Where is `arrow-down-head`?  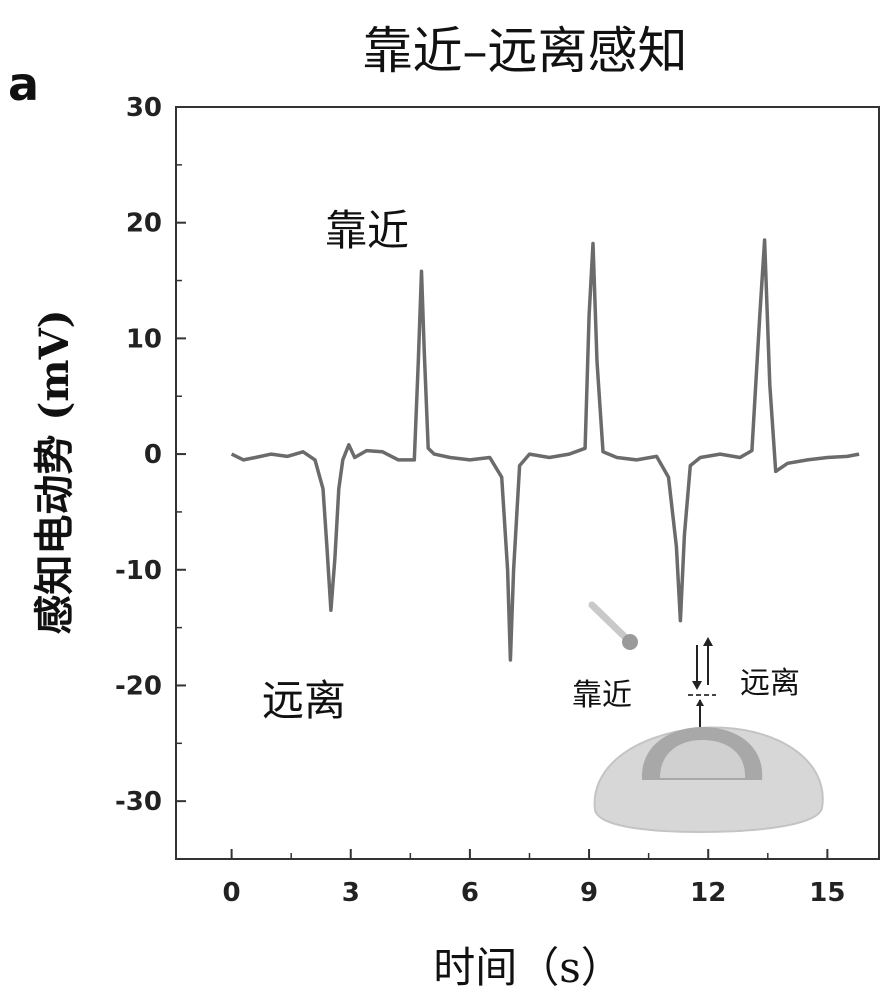 arrow-down-head is located at coordinates (697, 685).